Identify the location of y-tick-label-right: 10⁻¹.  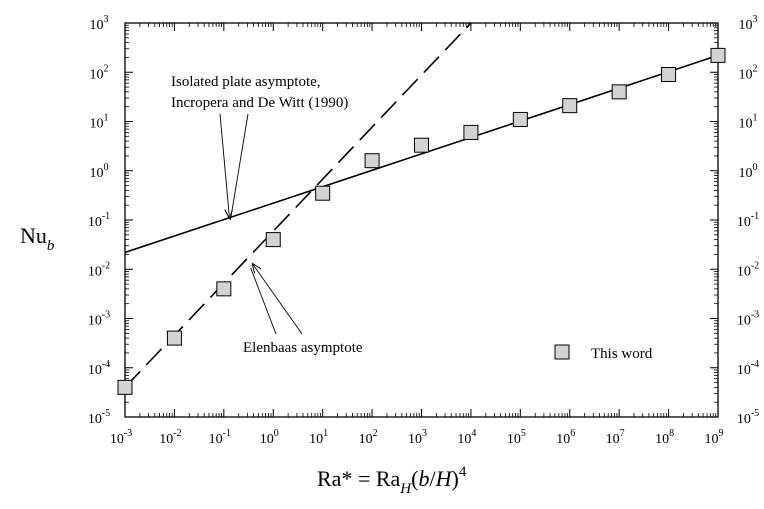
(748, 220).